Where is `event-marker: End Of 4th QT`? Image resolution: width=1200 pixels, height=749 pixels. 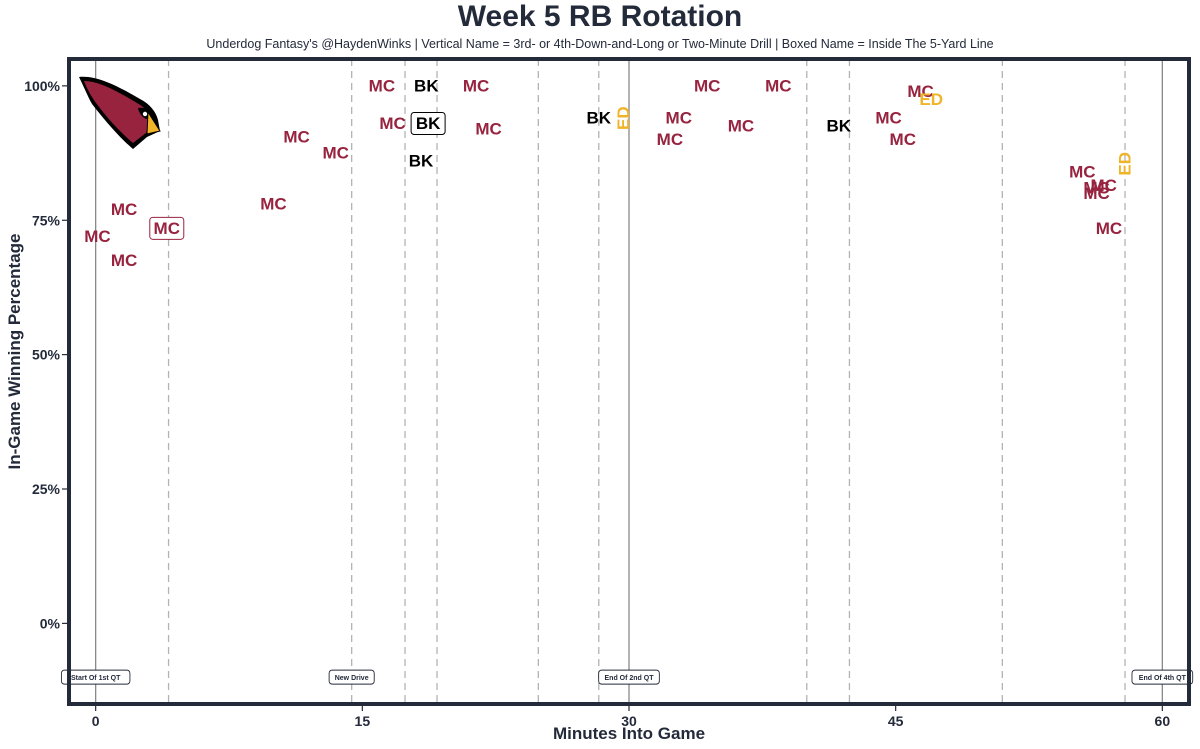
event-marker: End Of 4th QT is located at coordinates (1162, 677).